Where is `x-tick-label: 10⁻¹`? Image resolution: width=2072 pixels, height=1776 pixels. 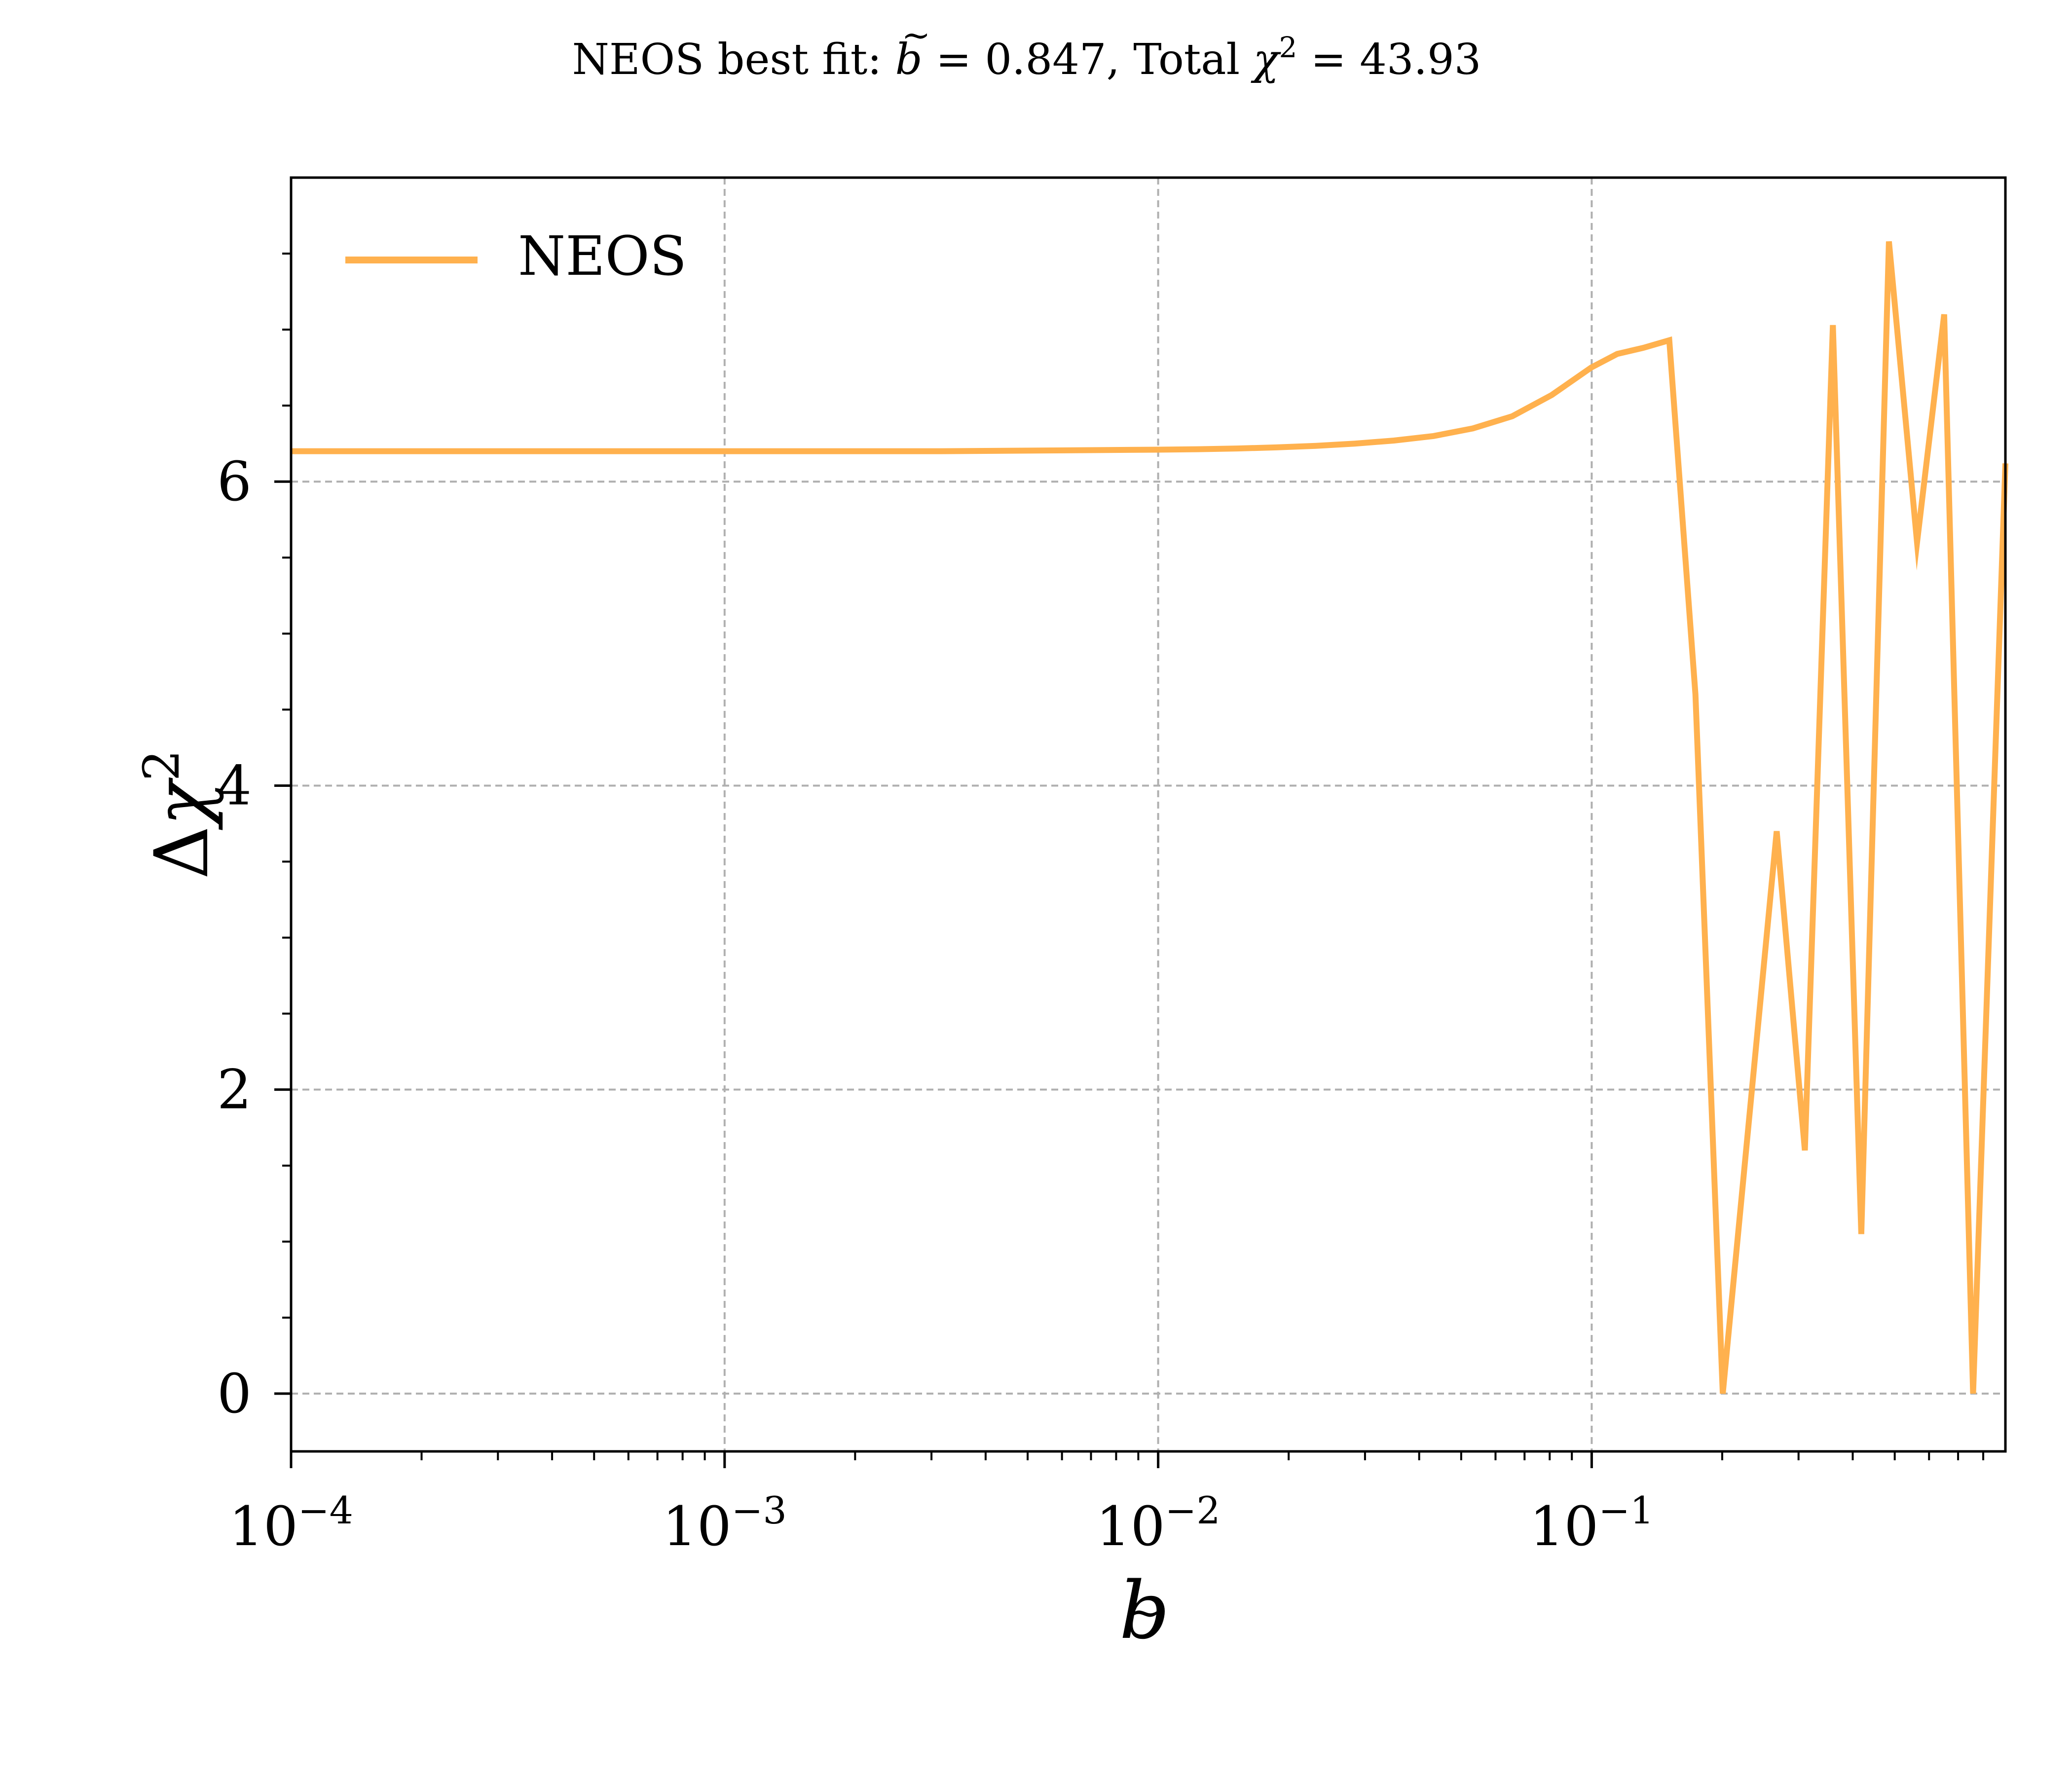
x-tick-label: 10⁻¹ is located at coordinates (1592, 1523).